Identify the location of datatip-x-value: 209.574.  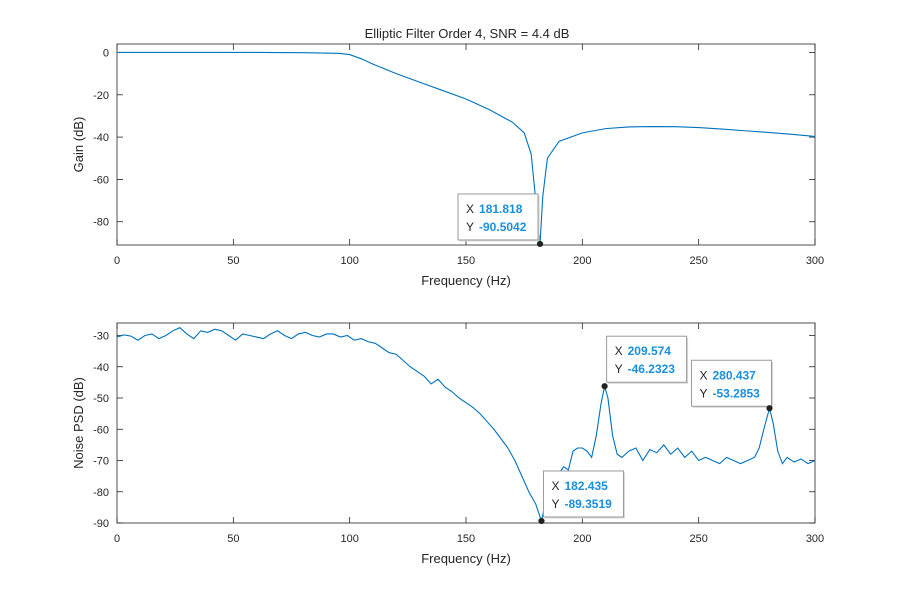
(650, 351).